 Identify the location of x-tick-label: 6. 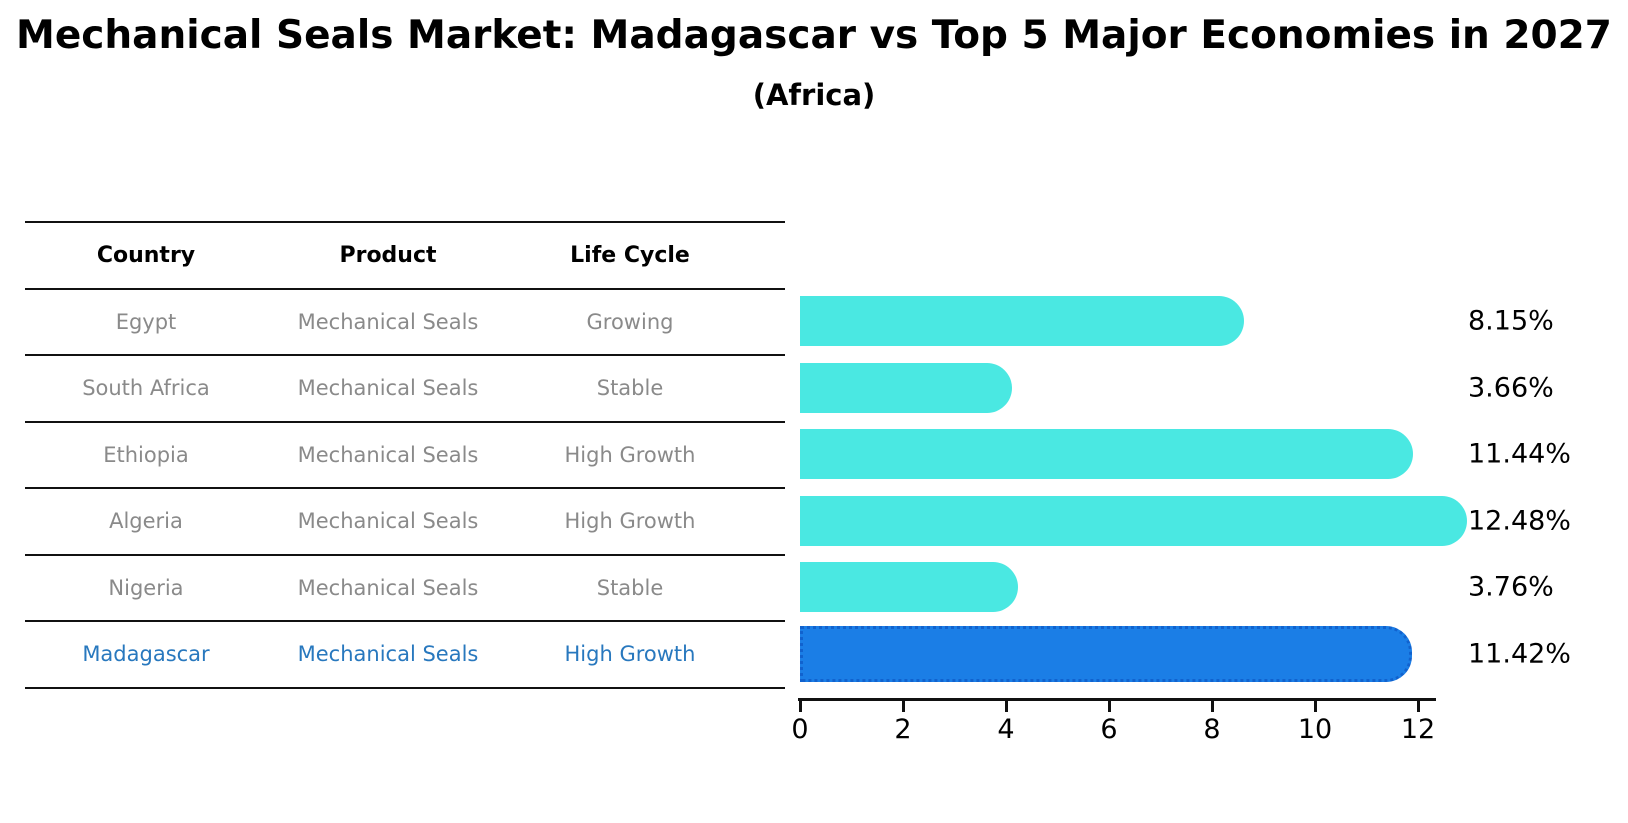
(1109, 729).